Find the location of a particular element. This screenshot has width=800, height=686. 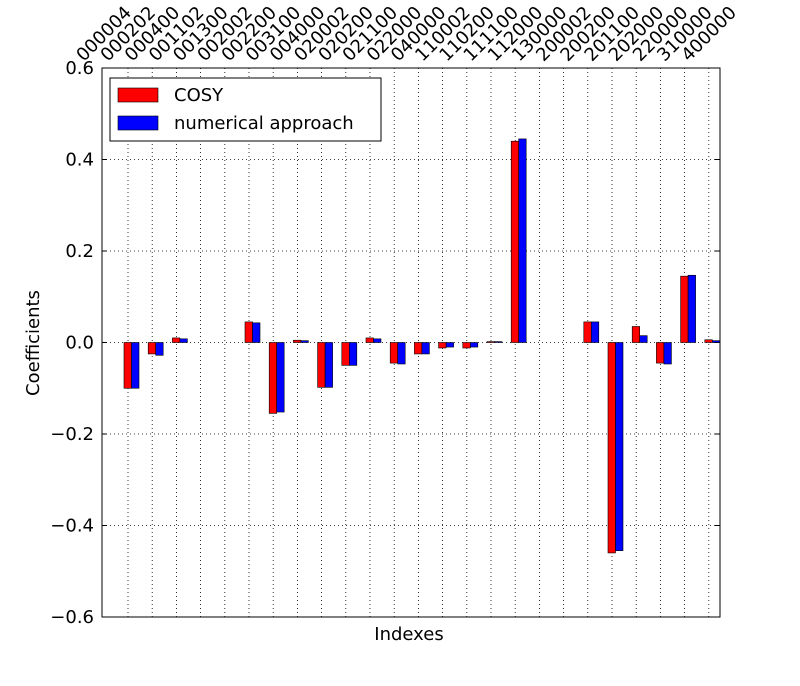

y-tick-label: −0.2 is located at coordinates (72, 434).